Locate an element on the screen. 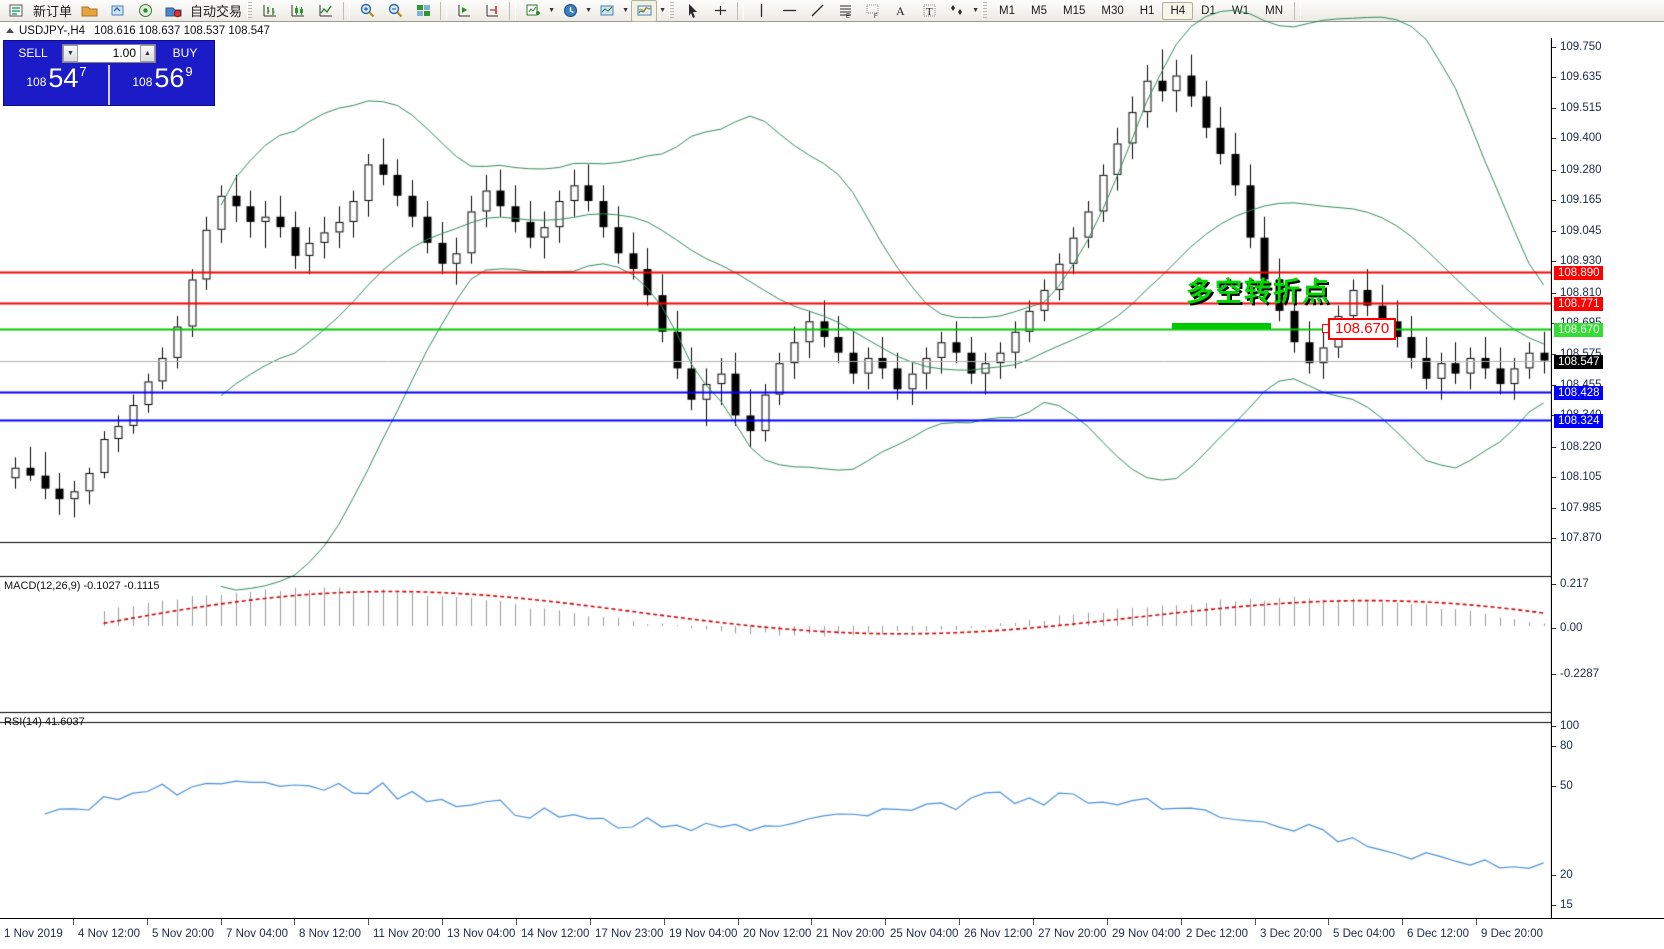  time-tick-label: 25 Nov 04:00 is located at coordinates (924, 934).